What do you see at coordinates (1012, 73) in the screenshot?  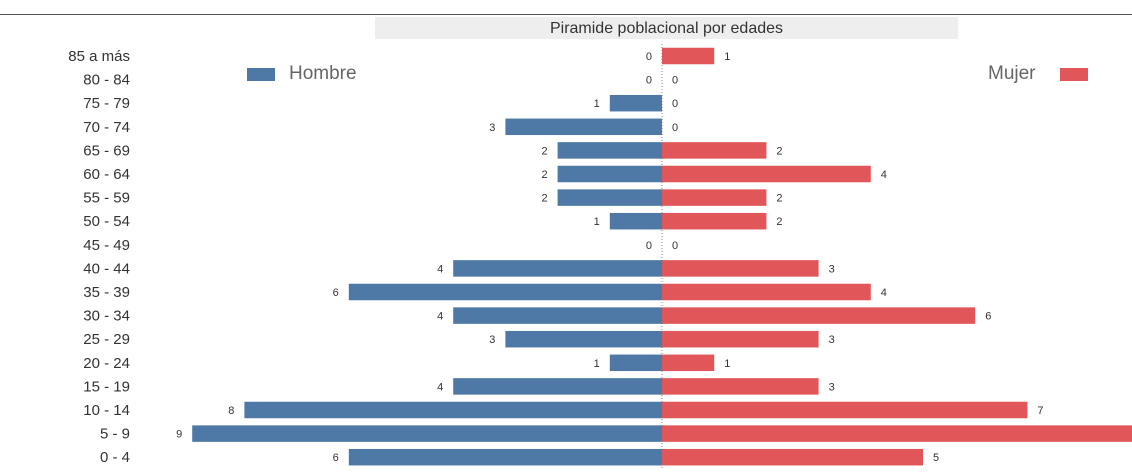 I see `legend-label-mujer: Mujer` at bounding box center [1012, 73].